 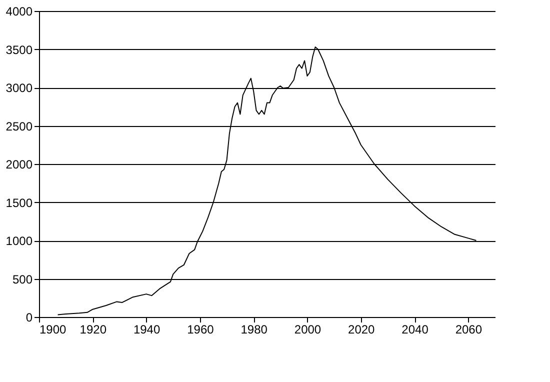 I want to click on x-tick-label: 1960, so click(x=200, y=329).